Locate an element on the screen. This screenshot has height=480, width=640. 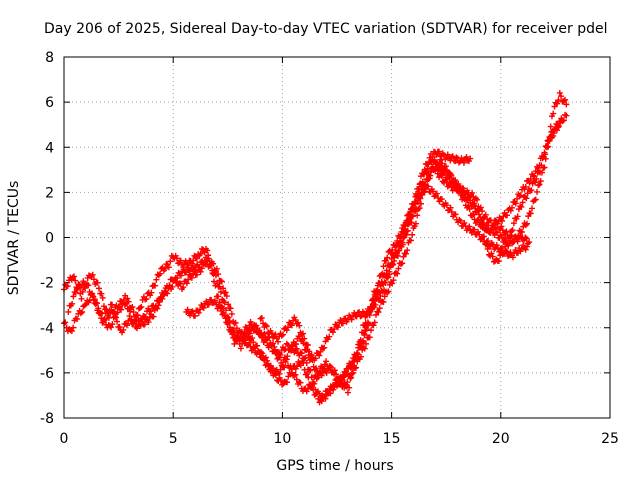
y-tick-label: 0 is located at coordinates (49, 239).